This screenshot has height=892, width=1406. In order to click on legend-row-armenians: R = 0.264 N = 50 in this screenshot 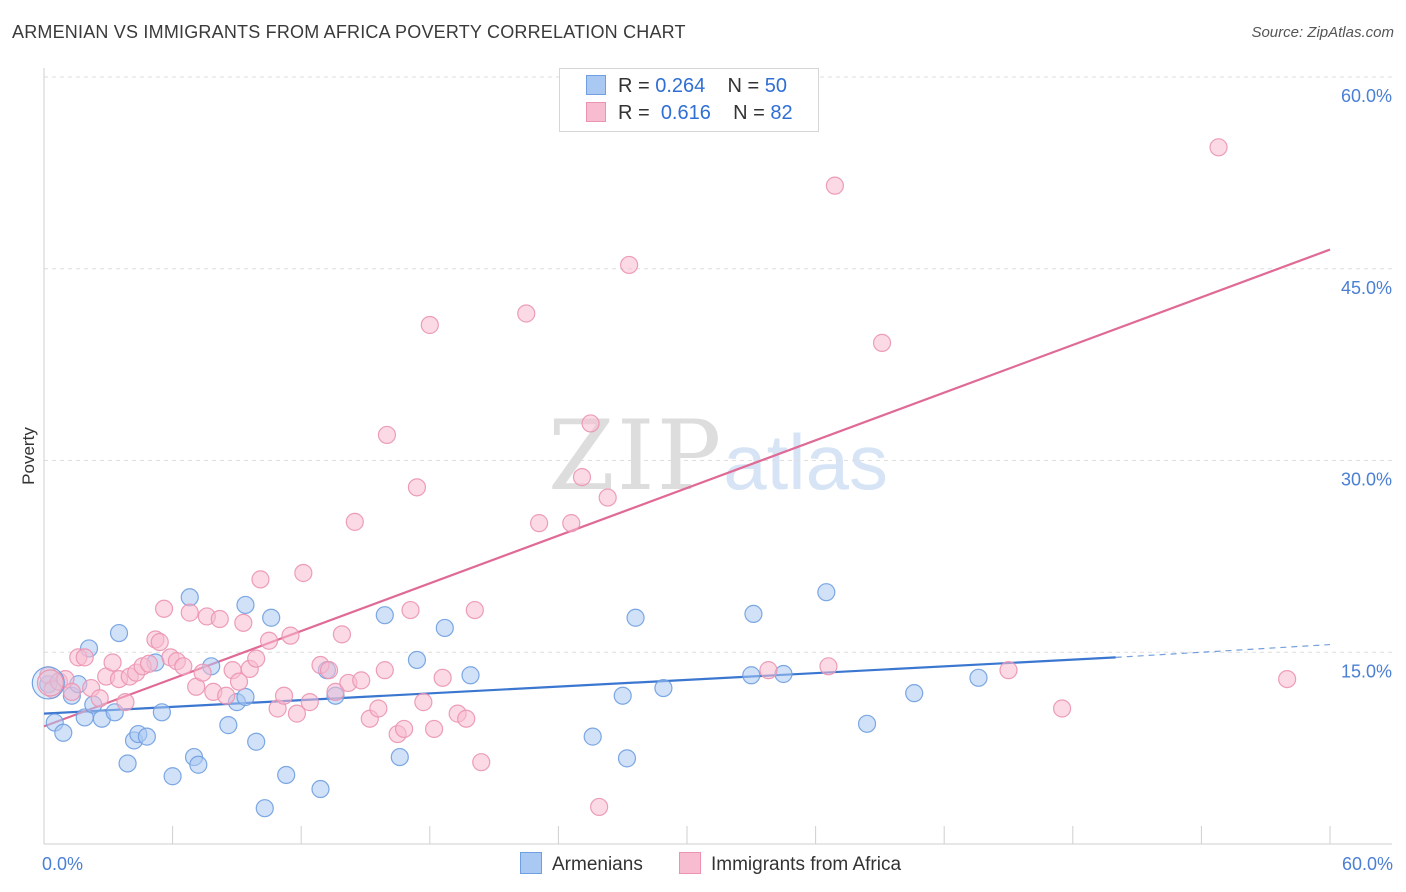, I will do `click(686, 88)`.